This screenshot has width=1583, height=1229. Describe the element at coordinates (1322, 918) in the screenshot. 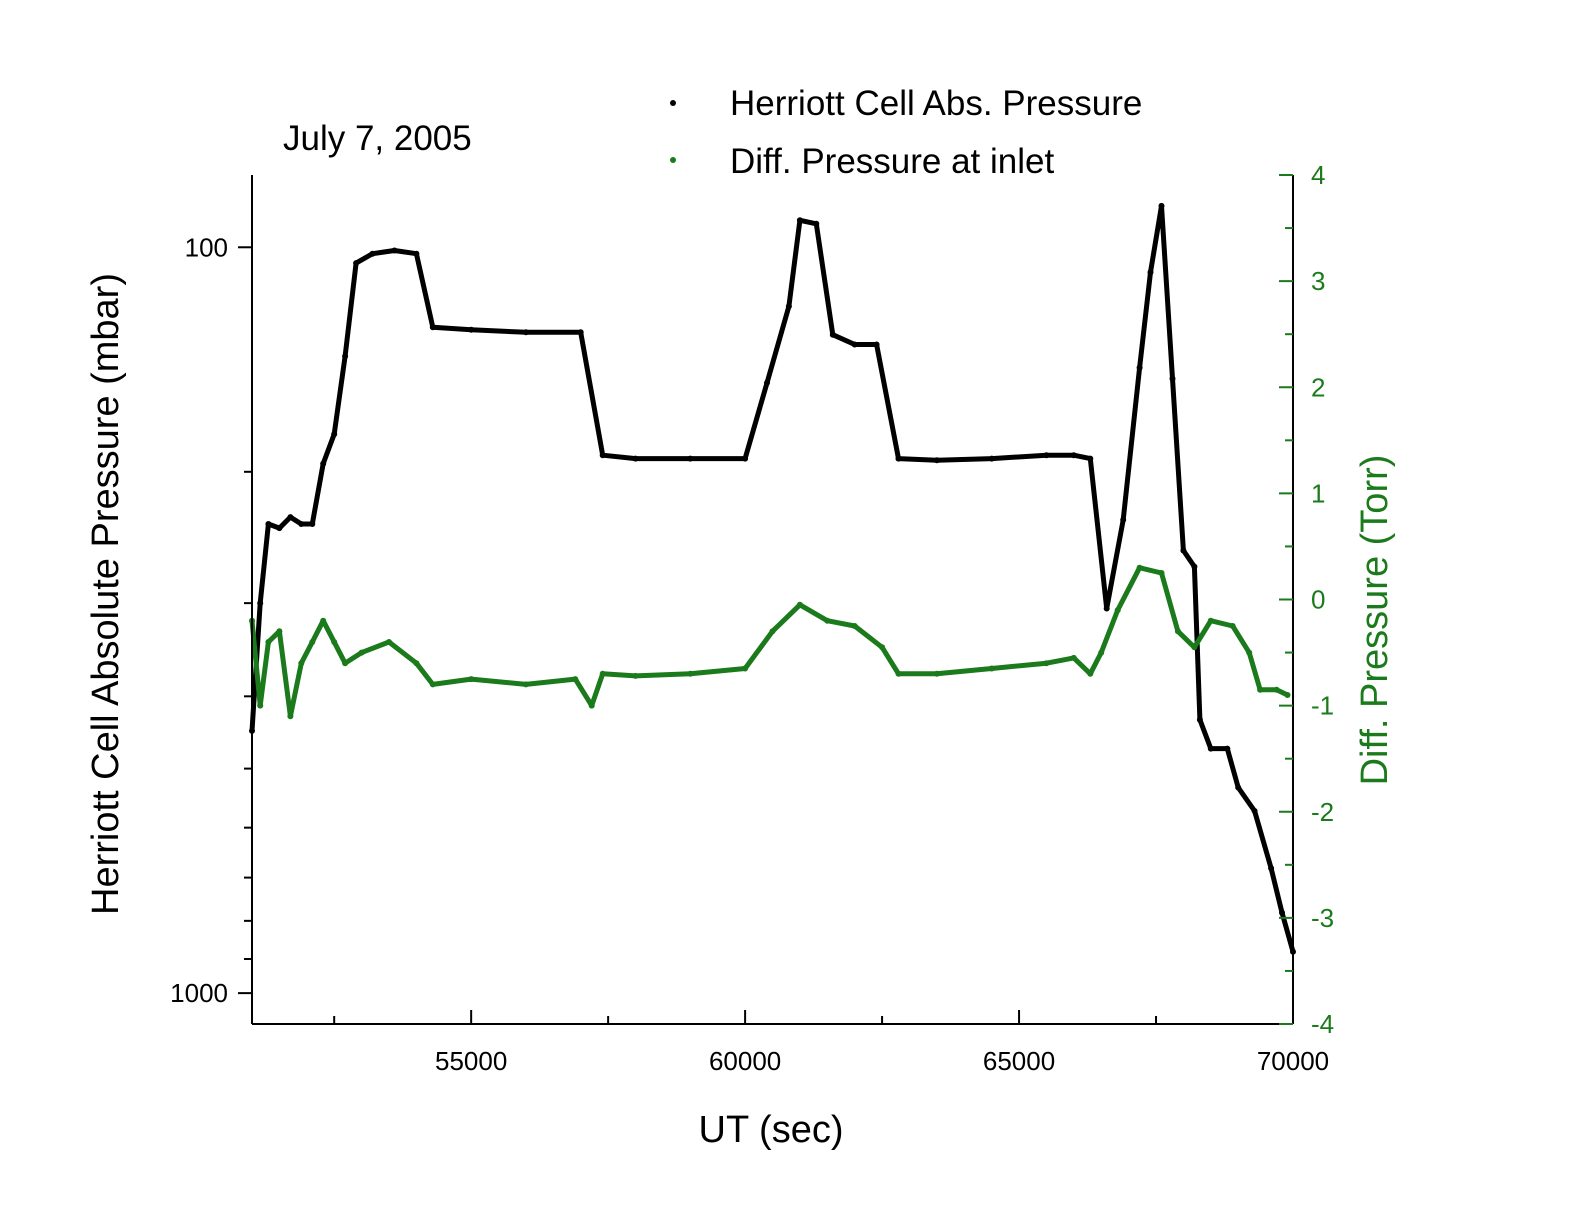

I see `y-right-tick-label: -3` at that location.